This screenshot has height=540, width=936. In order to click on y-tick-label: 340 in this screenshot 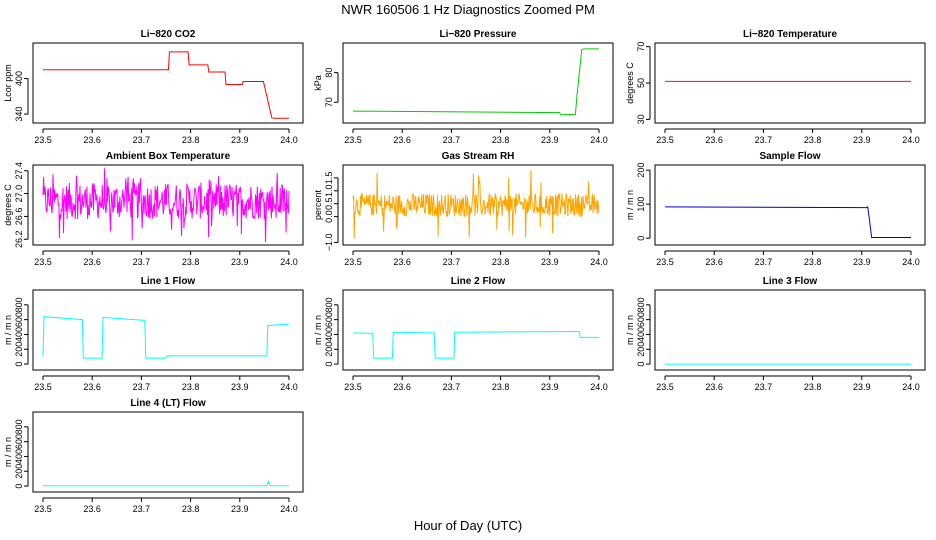, I will do `click(19, 114)`.